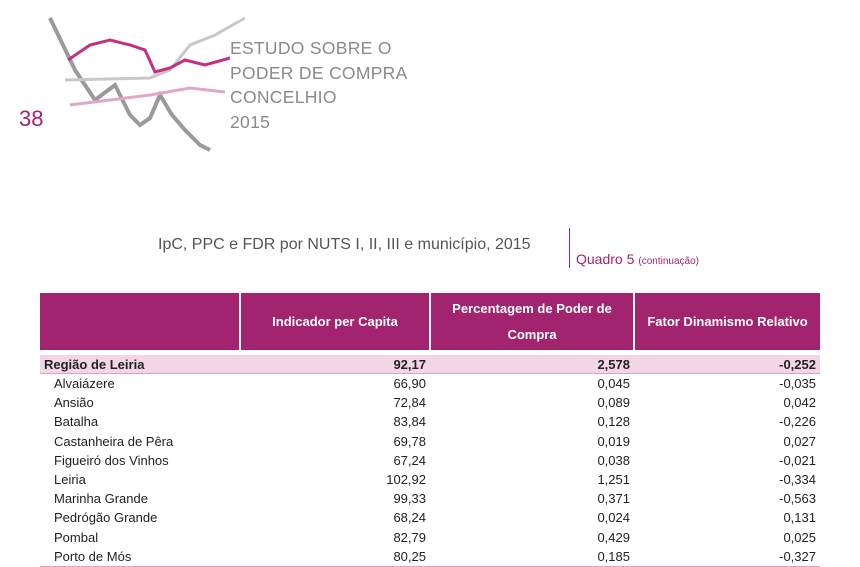  Describe the element at coordinates (409, 384) in the screenshot. I see `value-cell: 66,90` at that location.